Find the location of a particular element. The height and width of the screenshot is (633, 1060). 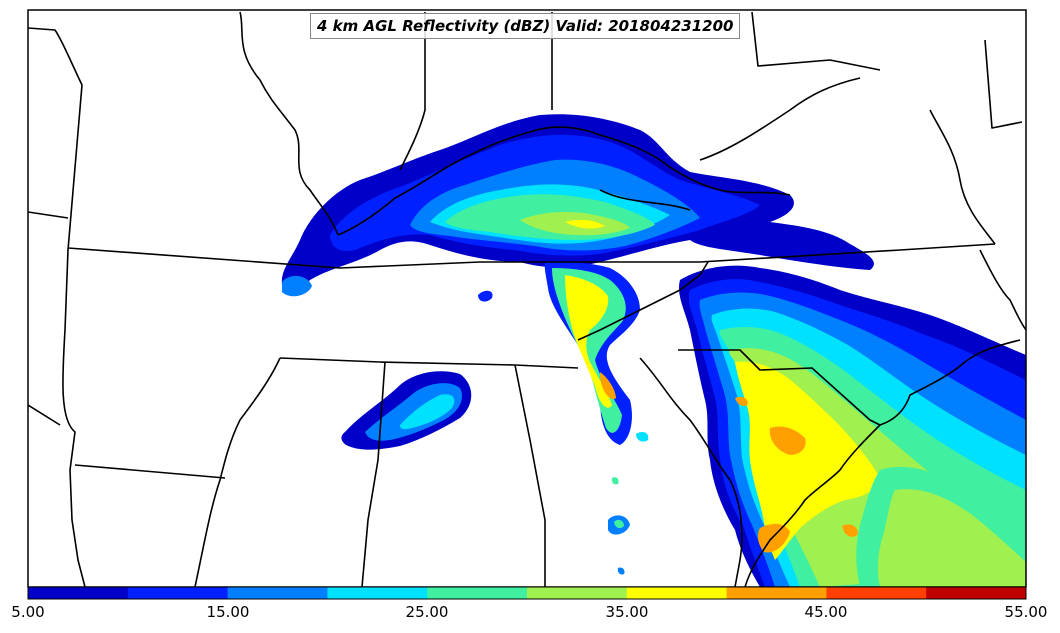

colorbar-label-25: 25.00 is located at coordinates (427, 612).